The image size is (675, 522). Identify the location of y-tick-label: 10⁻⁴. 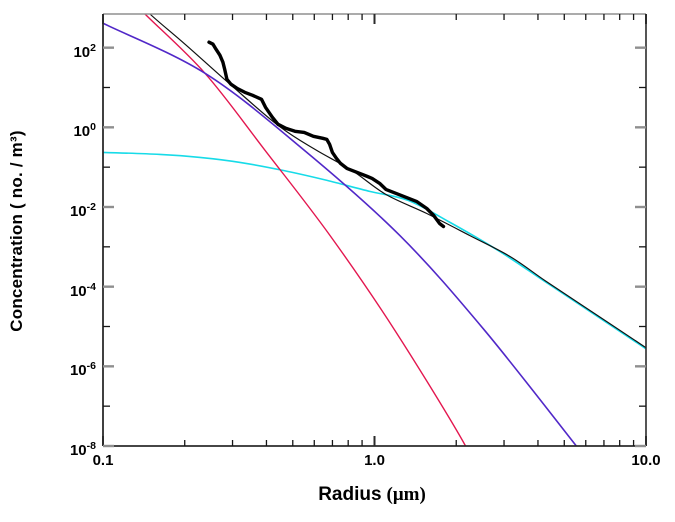
(82, 290).